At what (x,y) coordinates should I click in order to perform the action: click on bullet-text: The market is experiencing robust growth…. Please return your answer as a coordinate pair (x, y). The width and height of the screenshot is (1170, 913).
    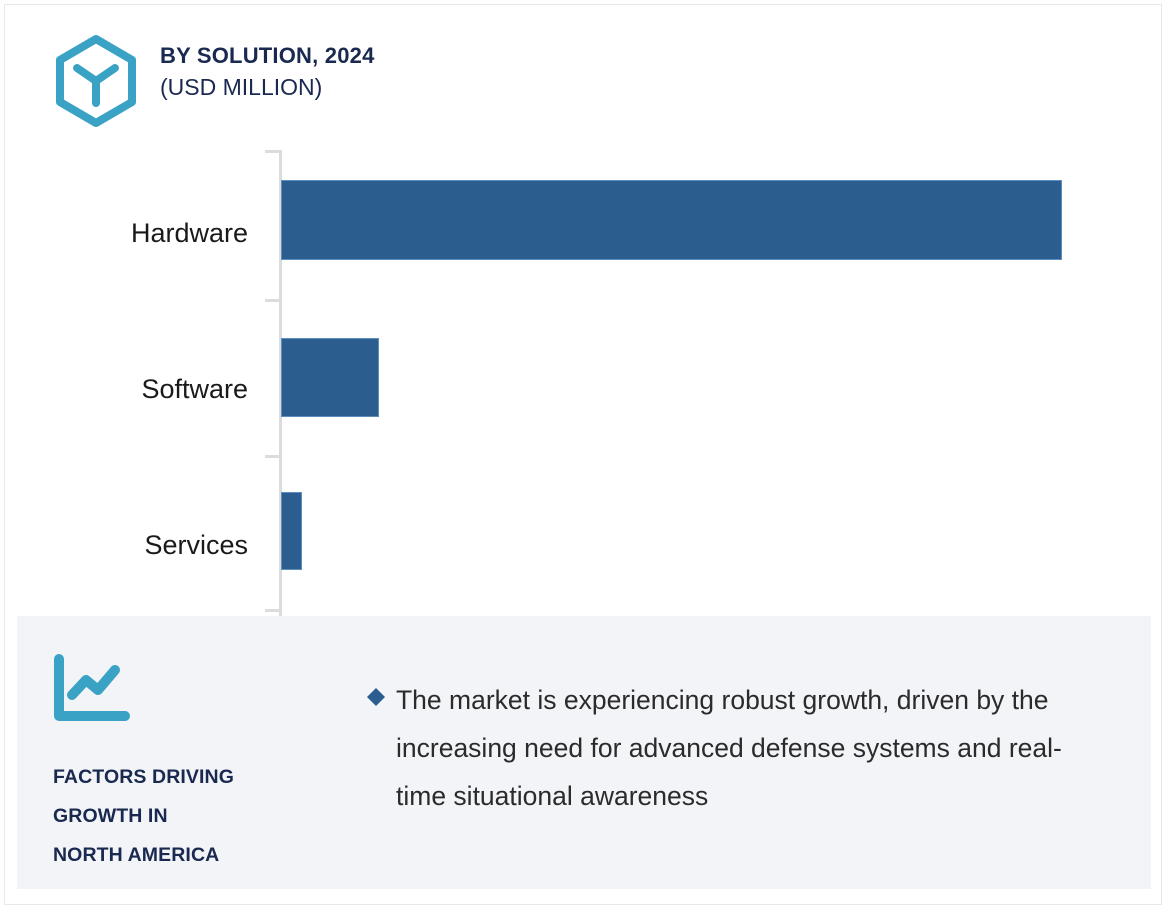
    Looking at the image, I should click on (729, 748).